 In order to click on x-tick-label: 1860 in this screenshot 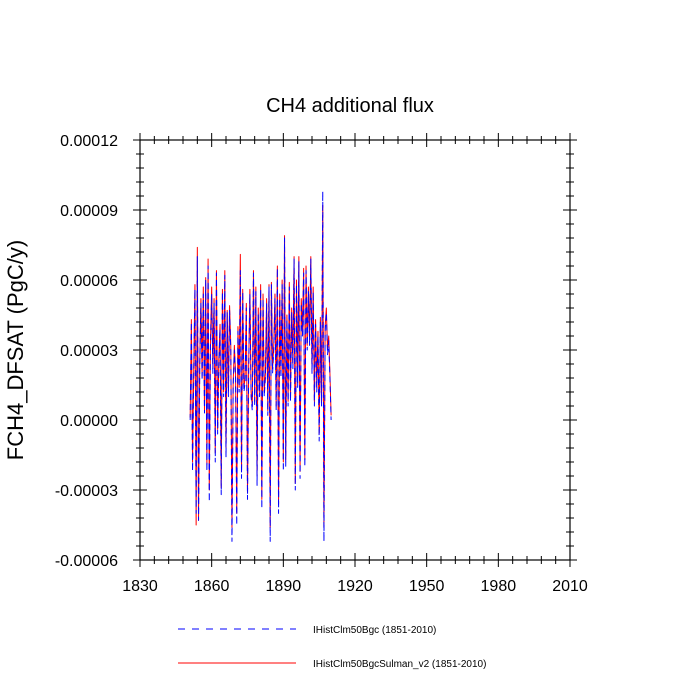, I will do `click(212, 586)`.